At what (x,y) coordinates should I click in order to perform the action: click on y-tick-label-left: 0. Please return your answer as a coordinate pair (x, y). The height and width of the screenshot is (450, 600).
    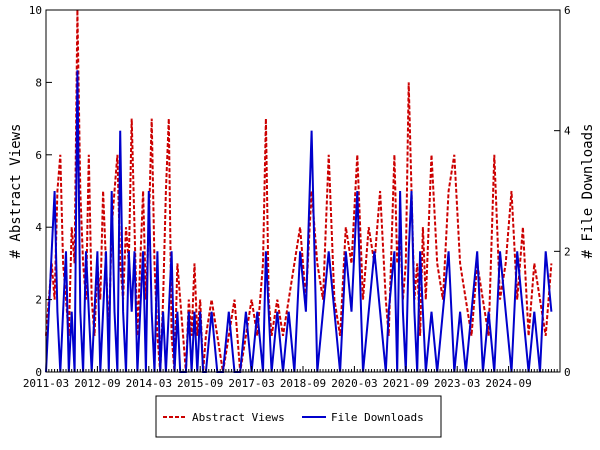
    Looking at the image, I should click on (38, 372).